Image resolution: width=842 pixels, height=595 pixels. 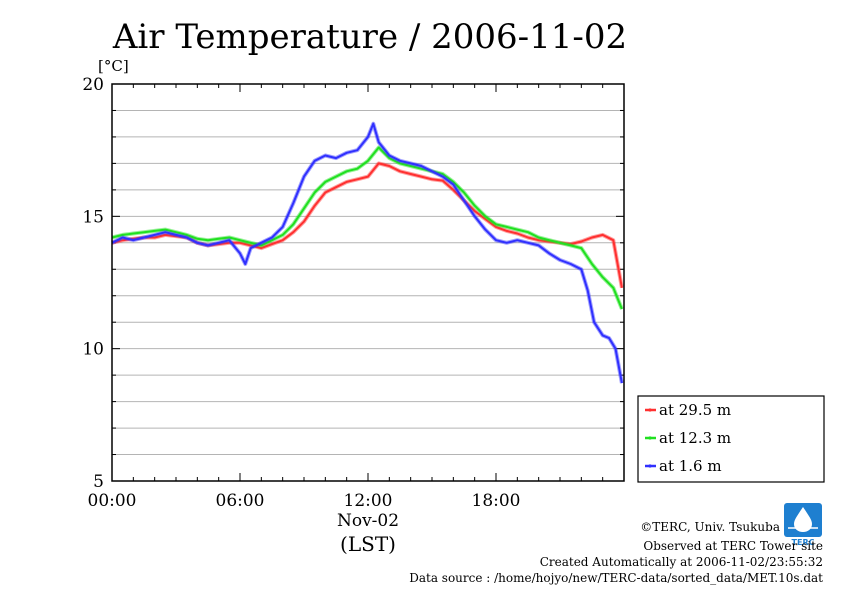 What do you see at coordinates (98, 482) in the screenshot?
I see `y-tick-label: 5` at bounding box center [98, 482].